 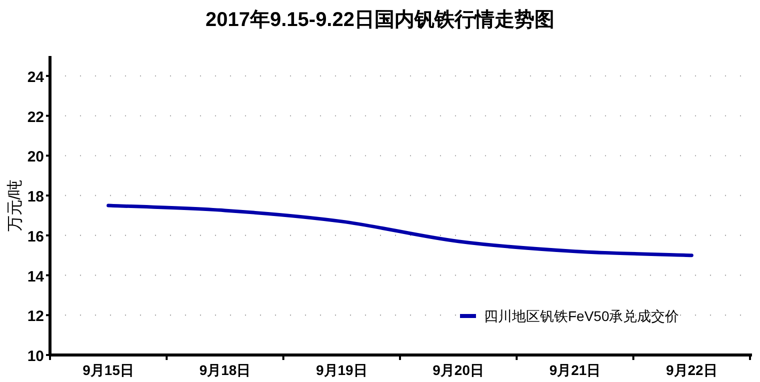 I want to click on x-tick-label: 9月22日, so click(x=692, y=370).